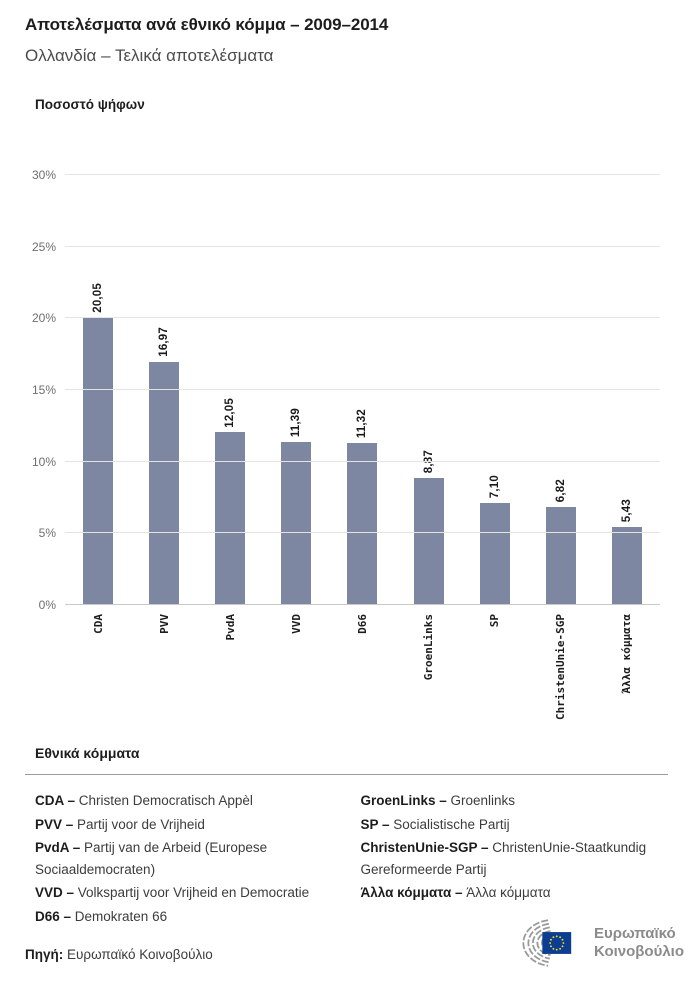 This screenshot has height=982, width=700. I want to click on legend-term: PVV –, so click(56, 824).